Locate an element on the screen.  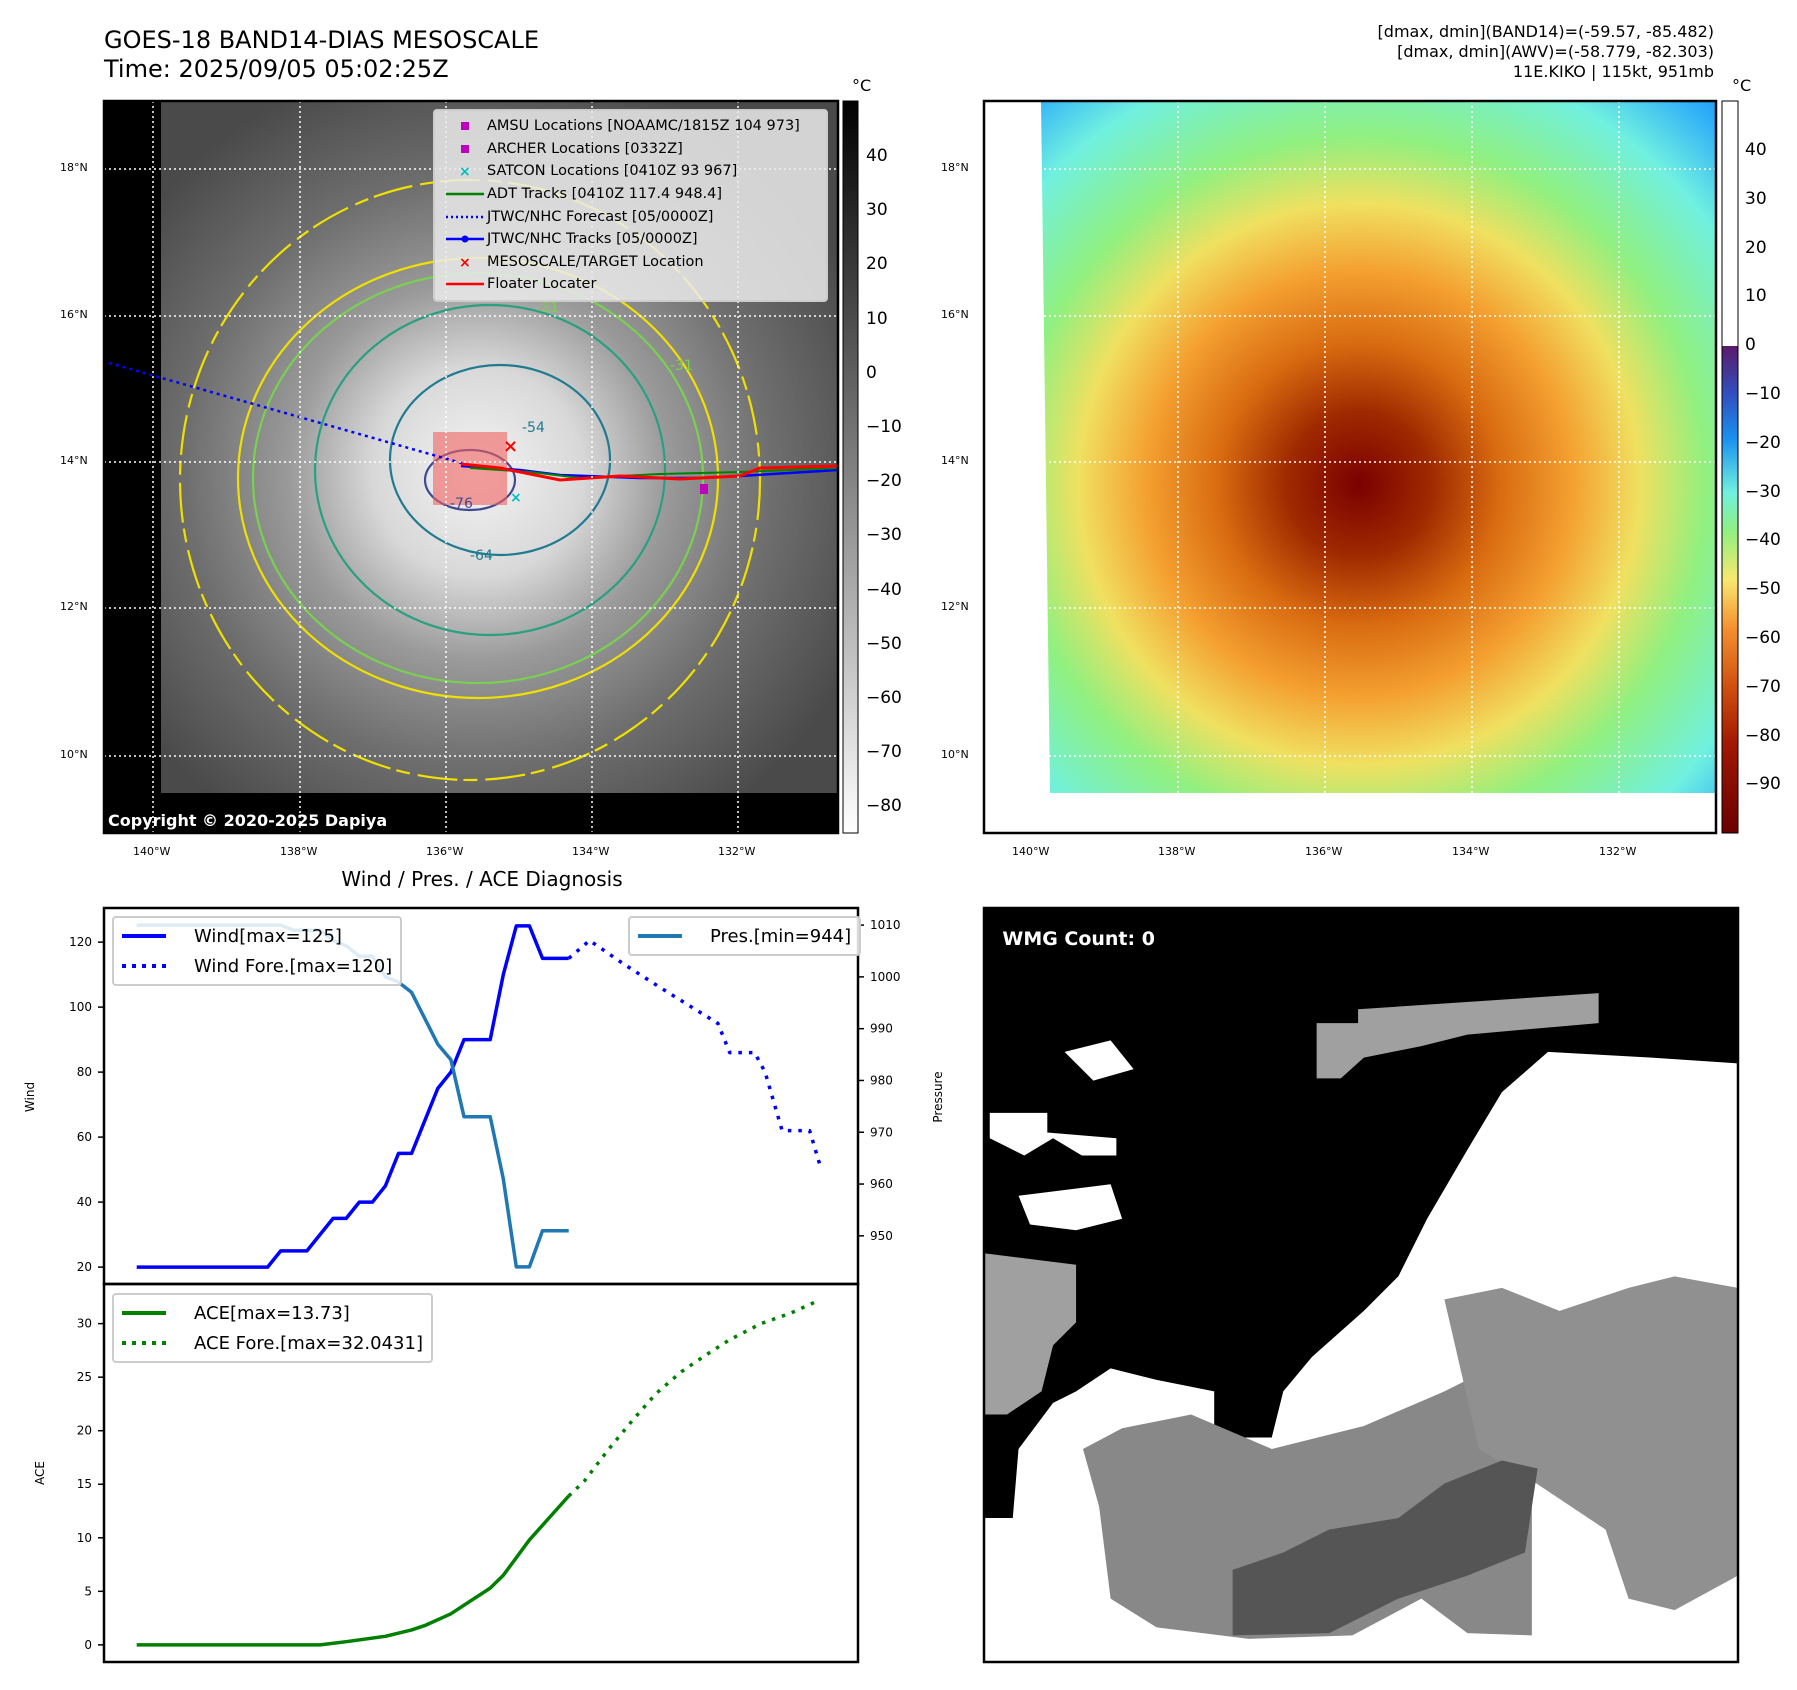
contour-label-group: -31 -54 -64 -76 -31 is located at coordinates (571, 432).